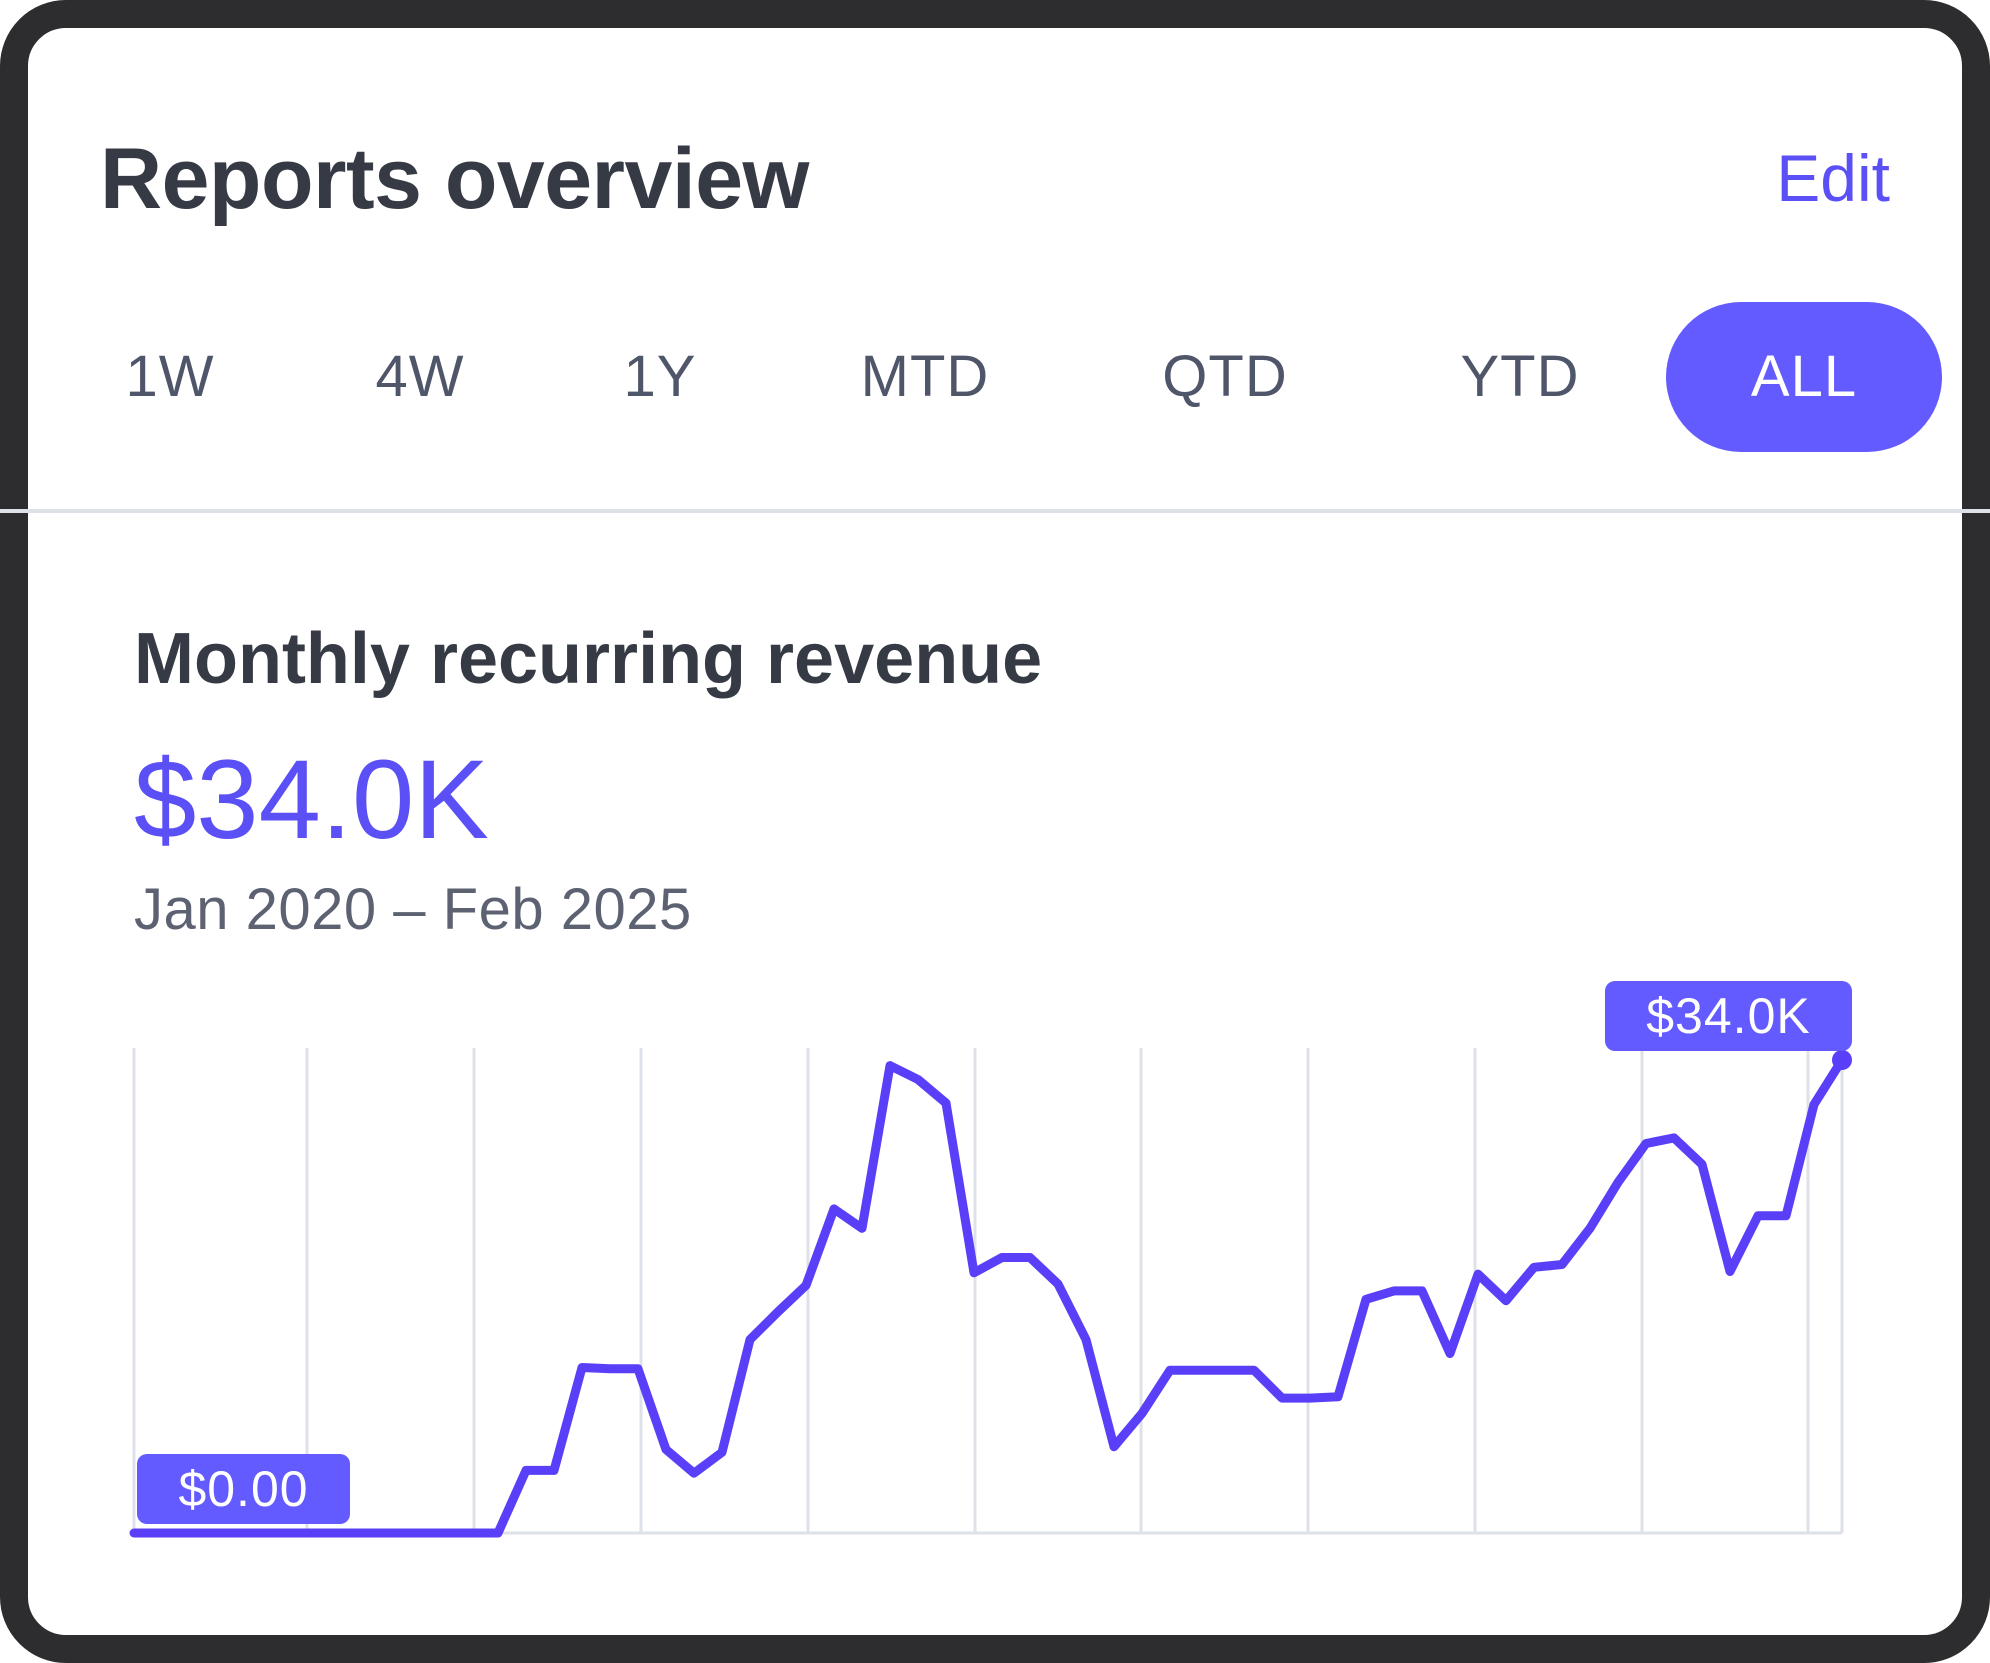 The image size is (1990, 1663). I want to click on card-header: Reports overview Edit, so click(995, 180).